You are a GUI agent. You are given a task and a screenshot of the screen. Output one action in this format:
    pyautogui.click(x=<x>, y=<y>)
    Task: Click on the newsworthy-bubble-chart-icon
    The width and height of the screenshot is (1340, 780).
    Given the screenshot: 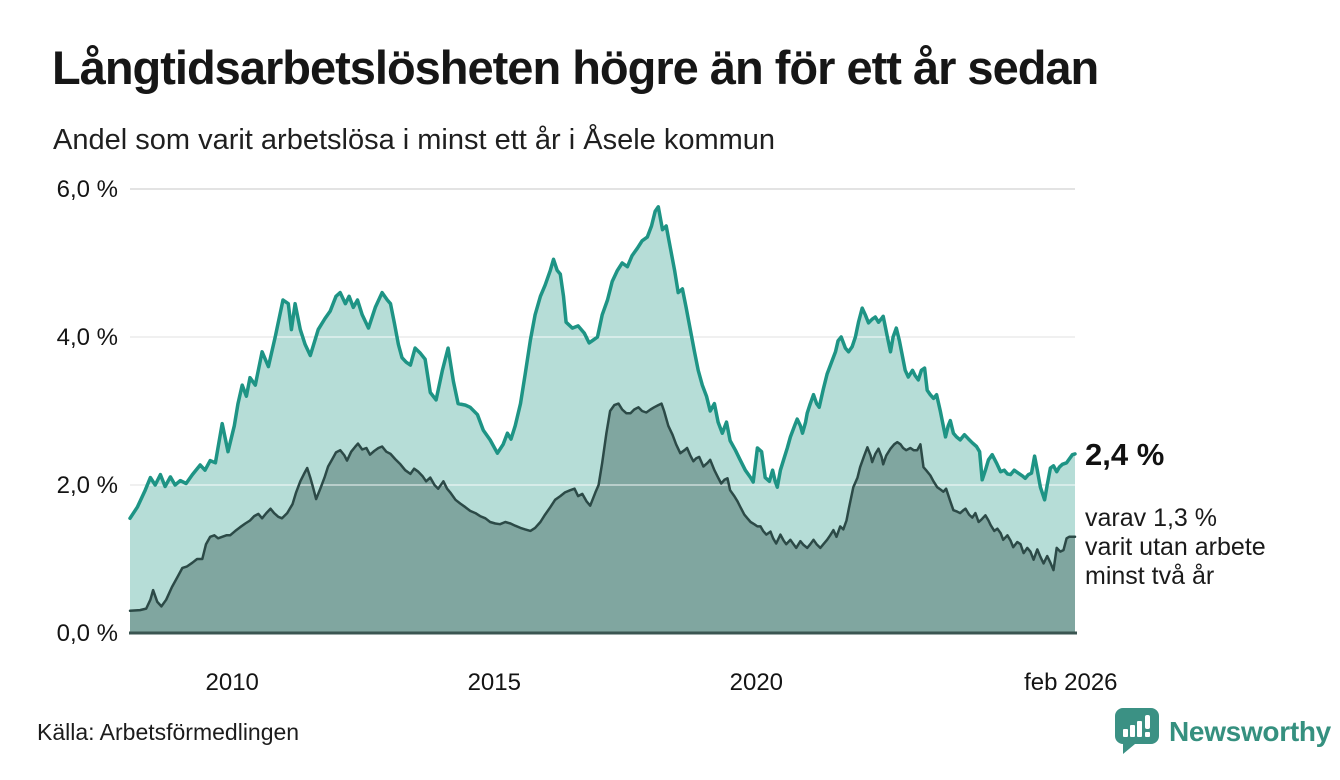 What is the action you would take?
    pyautogui.click(x=1137, y=731)
    